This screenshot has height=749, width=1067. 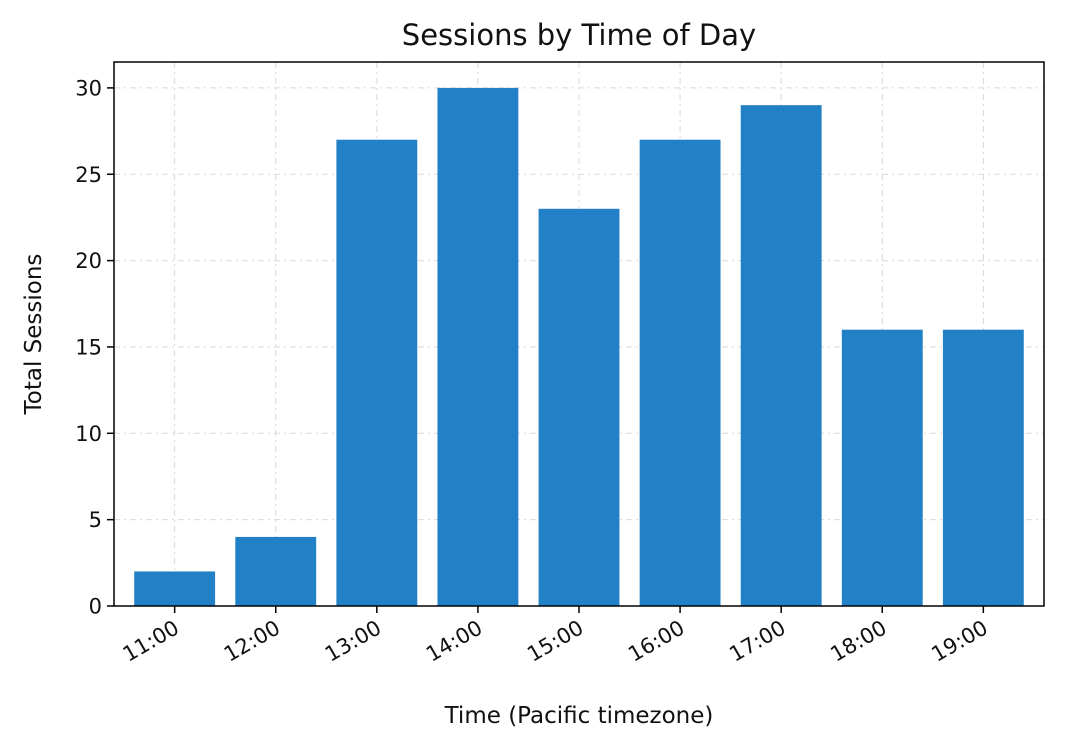 What do you see at coordinates (88, 88) in the screenshot?
I see `y-tick-label: 30` at bounding box center [88, 88].